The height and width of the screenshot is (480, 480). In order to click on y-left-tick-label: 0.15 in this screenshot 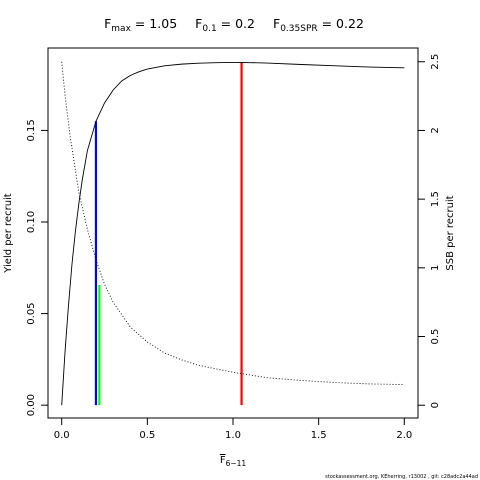, I will do `click(31, 130)`.